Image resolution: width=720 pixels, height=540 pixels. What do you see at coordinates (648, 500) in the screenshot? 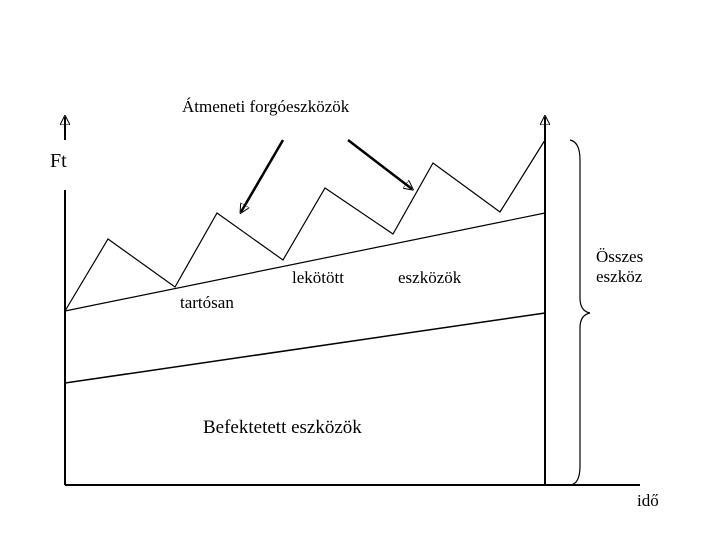
I see `x-axis-label: idő` at bounding box center [648, 500].